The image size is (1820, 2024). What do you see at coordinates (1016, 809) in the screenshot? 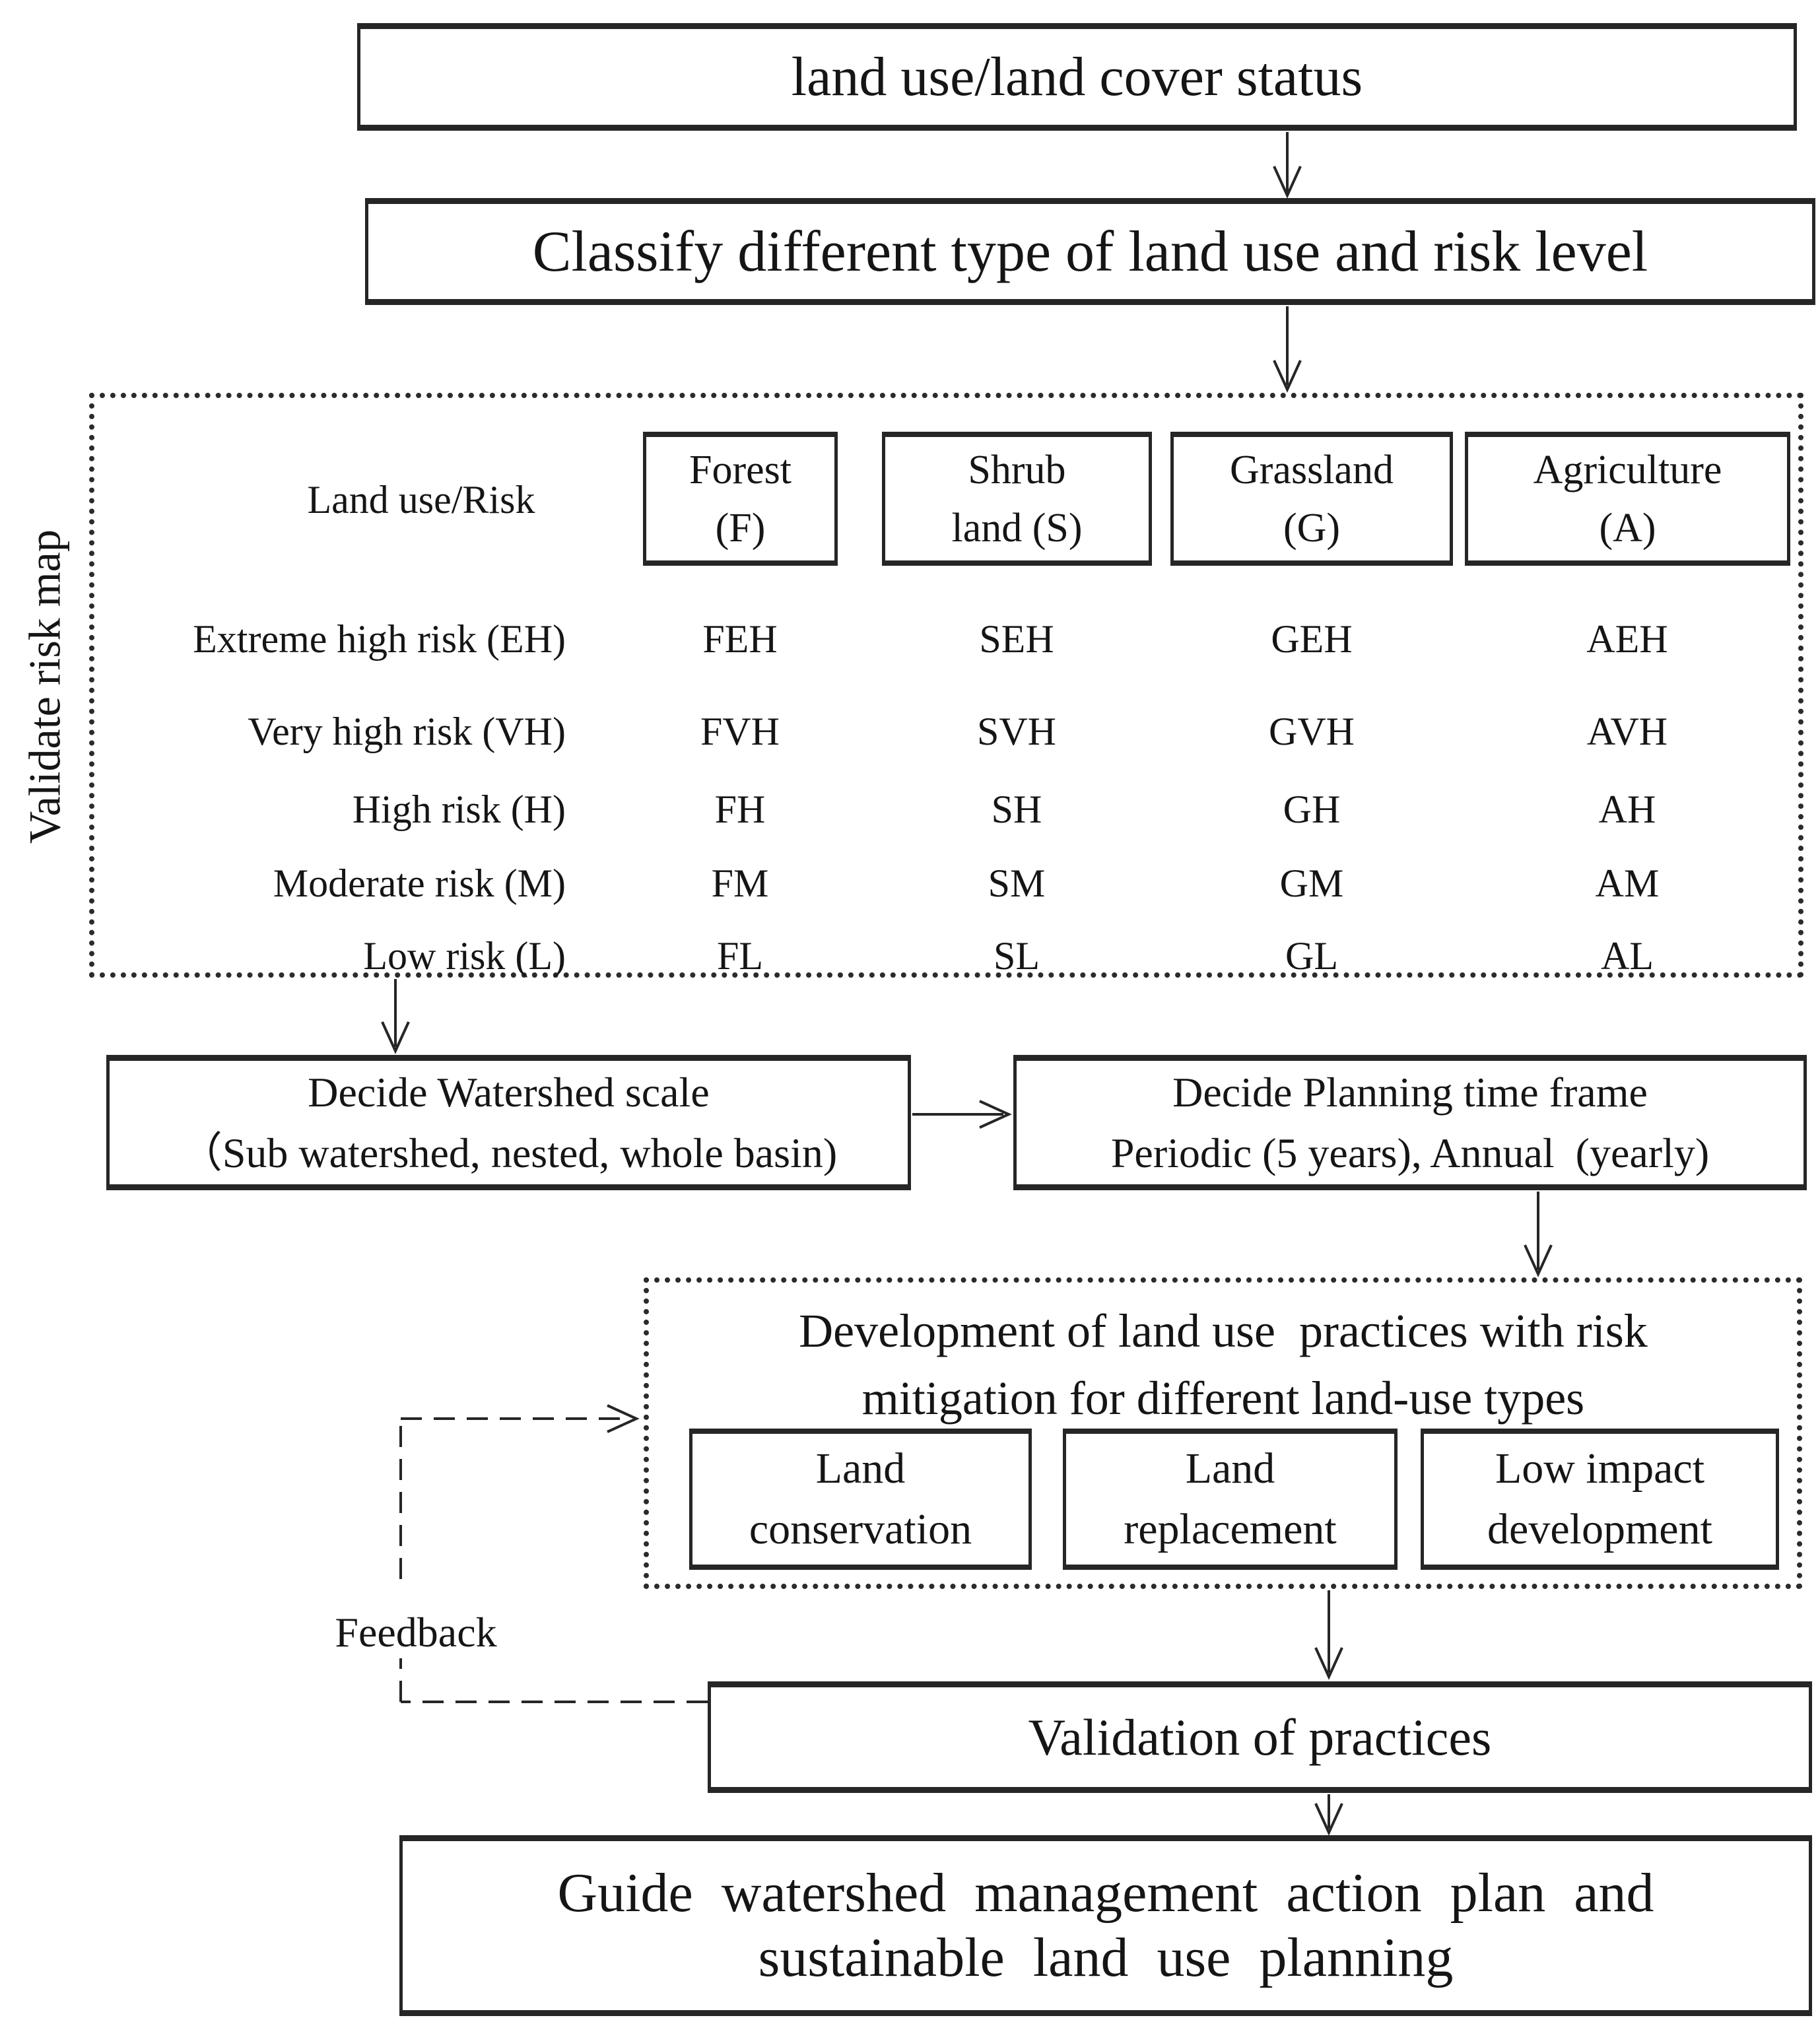
I see `risk-cell-sh: SH` at bounding box center [1016, 809].